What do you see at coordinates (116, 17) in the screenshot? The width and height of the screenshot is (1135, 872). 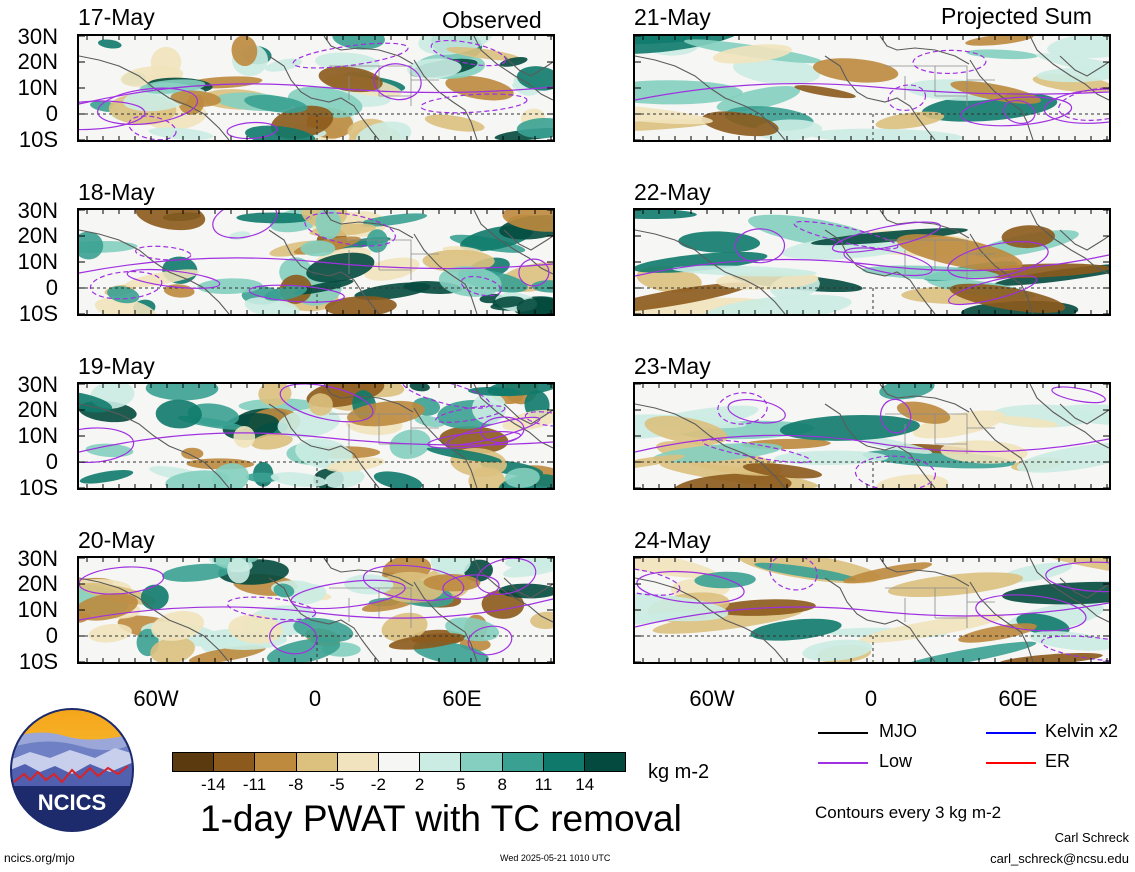 I see `panel-date-left-1: 17-May` at bounding box center [116, 17].